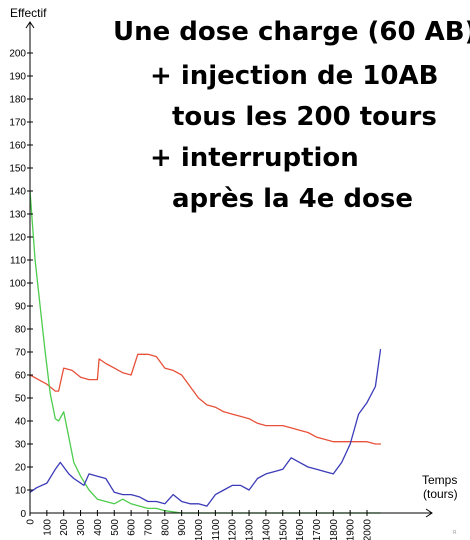  Describe the element at coordinates (47, 527) in the screenshot. I see `x-tick-label: 100` at that location.